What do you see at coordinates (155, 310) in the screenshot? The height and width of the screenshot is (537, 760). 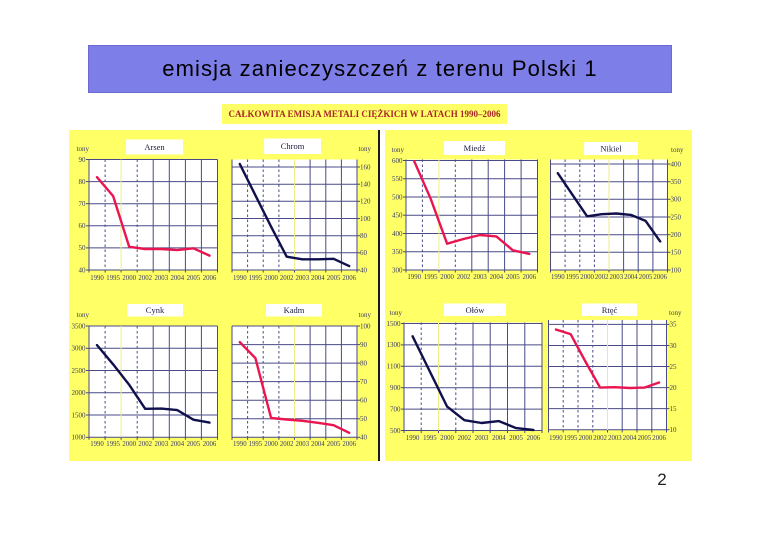 I see `svg-text: Cynk` at bounding box center [155, 310].